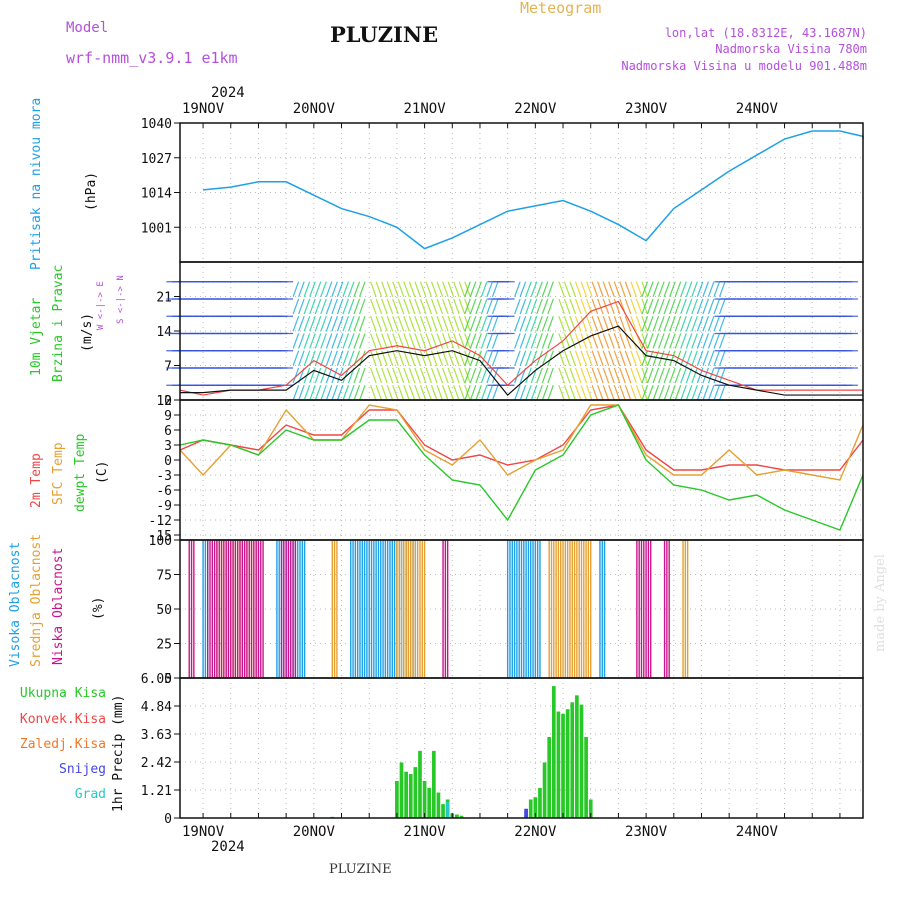 The height and width of the screenshot is (900, 900). I want to click on wind-arrows, so click(512, 341).